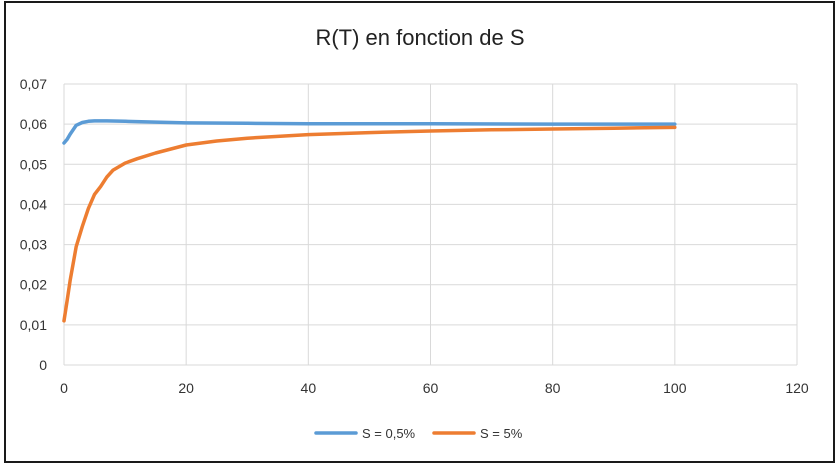 The height and width of the screenshot is (468, 840). What do you see at coordinates (553, 388) in the screenshot?
I see `x-tick-label: 80` at bounding box center [553, 388].